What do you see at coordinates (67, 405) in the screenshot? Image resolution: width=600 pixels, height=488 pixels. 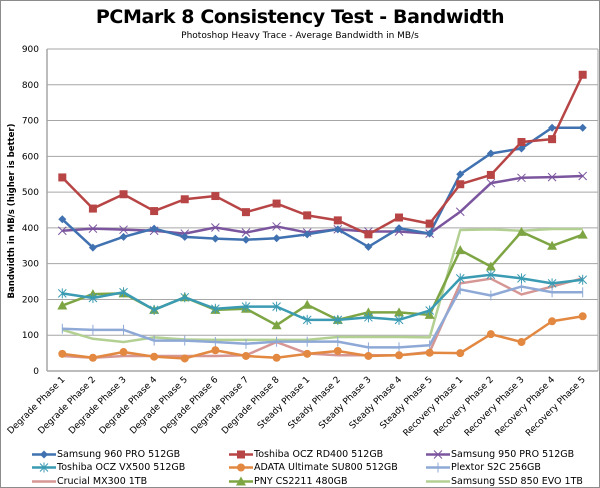 I see `x-tick-label: Degrade Phase 2` at bounding box center [67, 405].